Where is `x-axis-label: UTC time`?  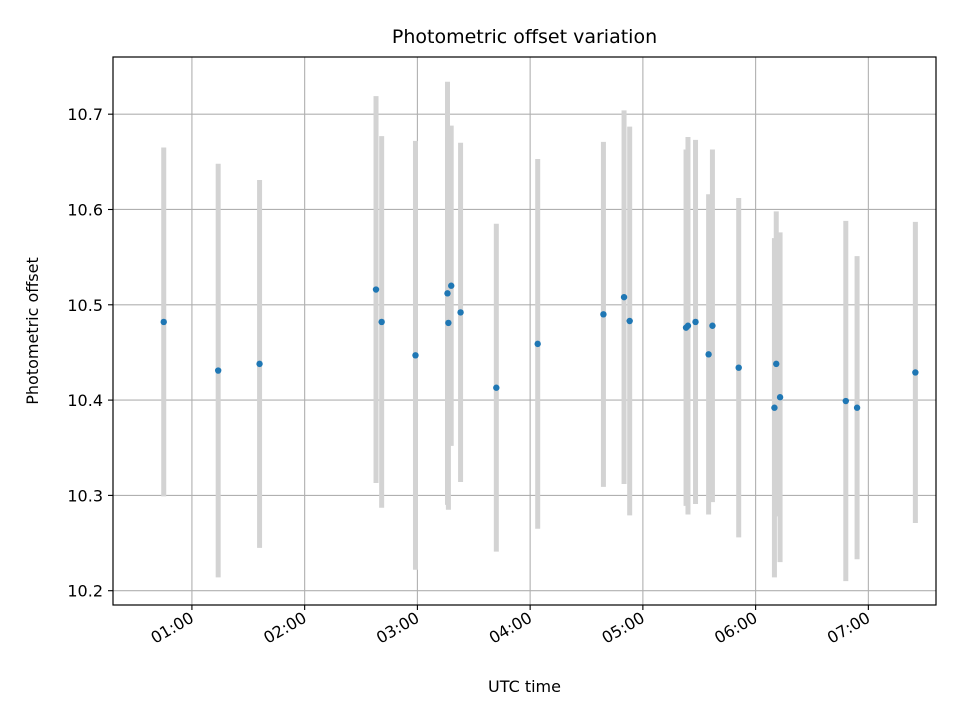 x-axis-label: UTC time is located at coordinates (524, 686).